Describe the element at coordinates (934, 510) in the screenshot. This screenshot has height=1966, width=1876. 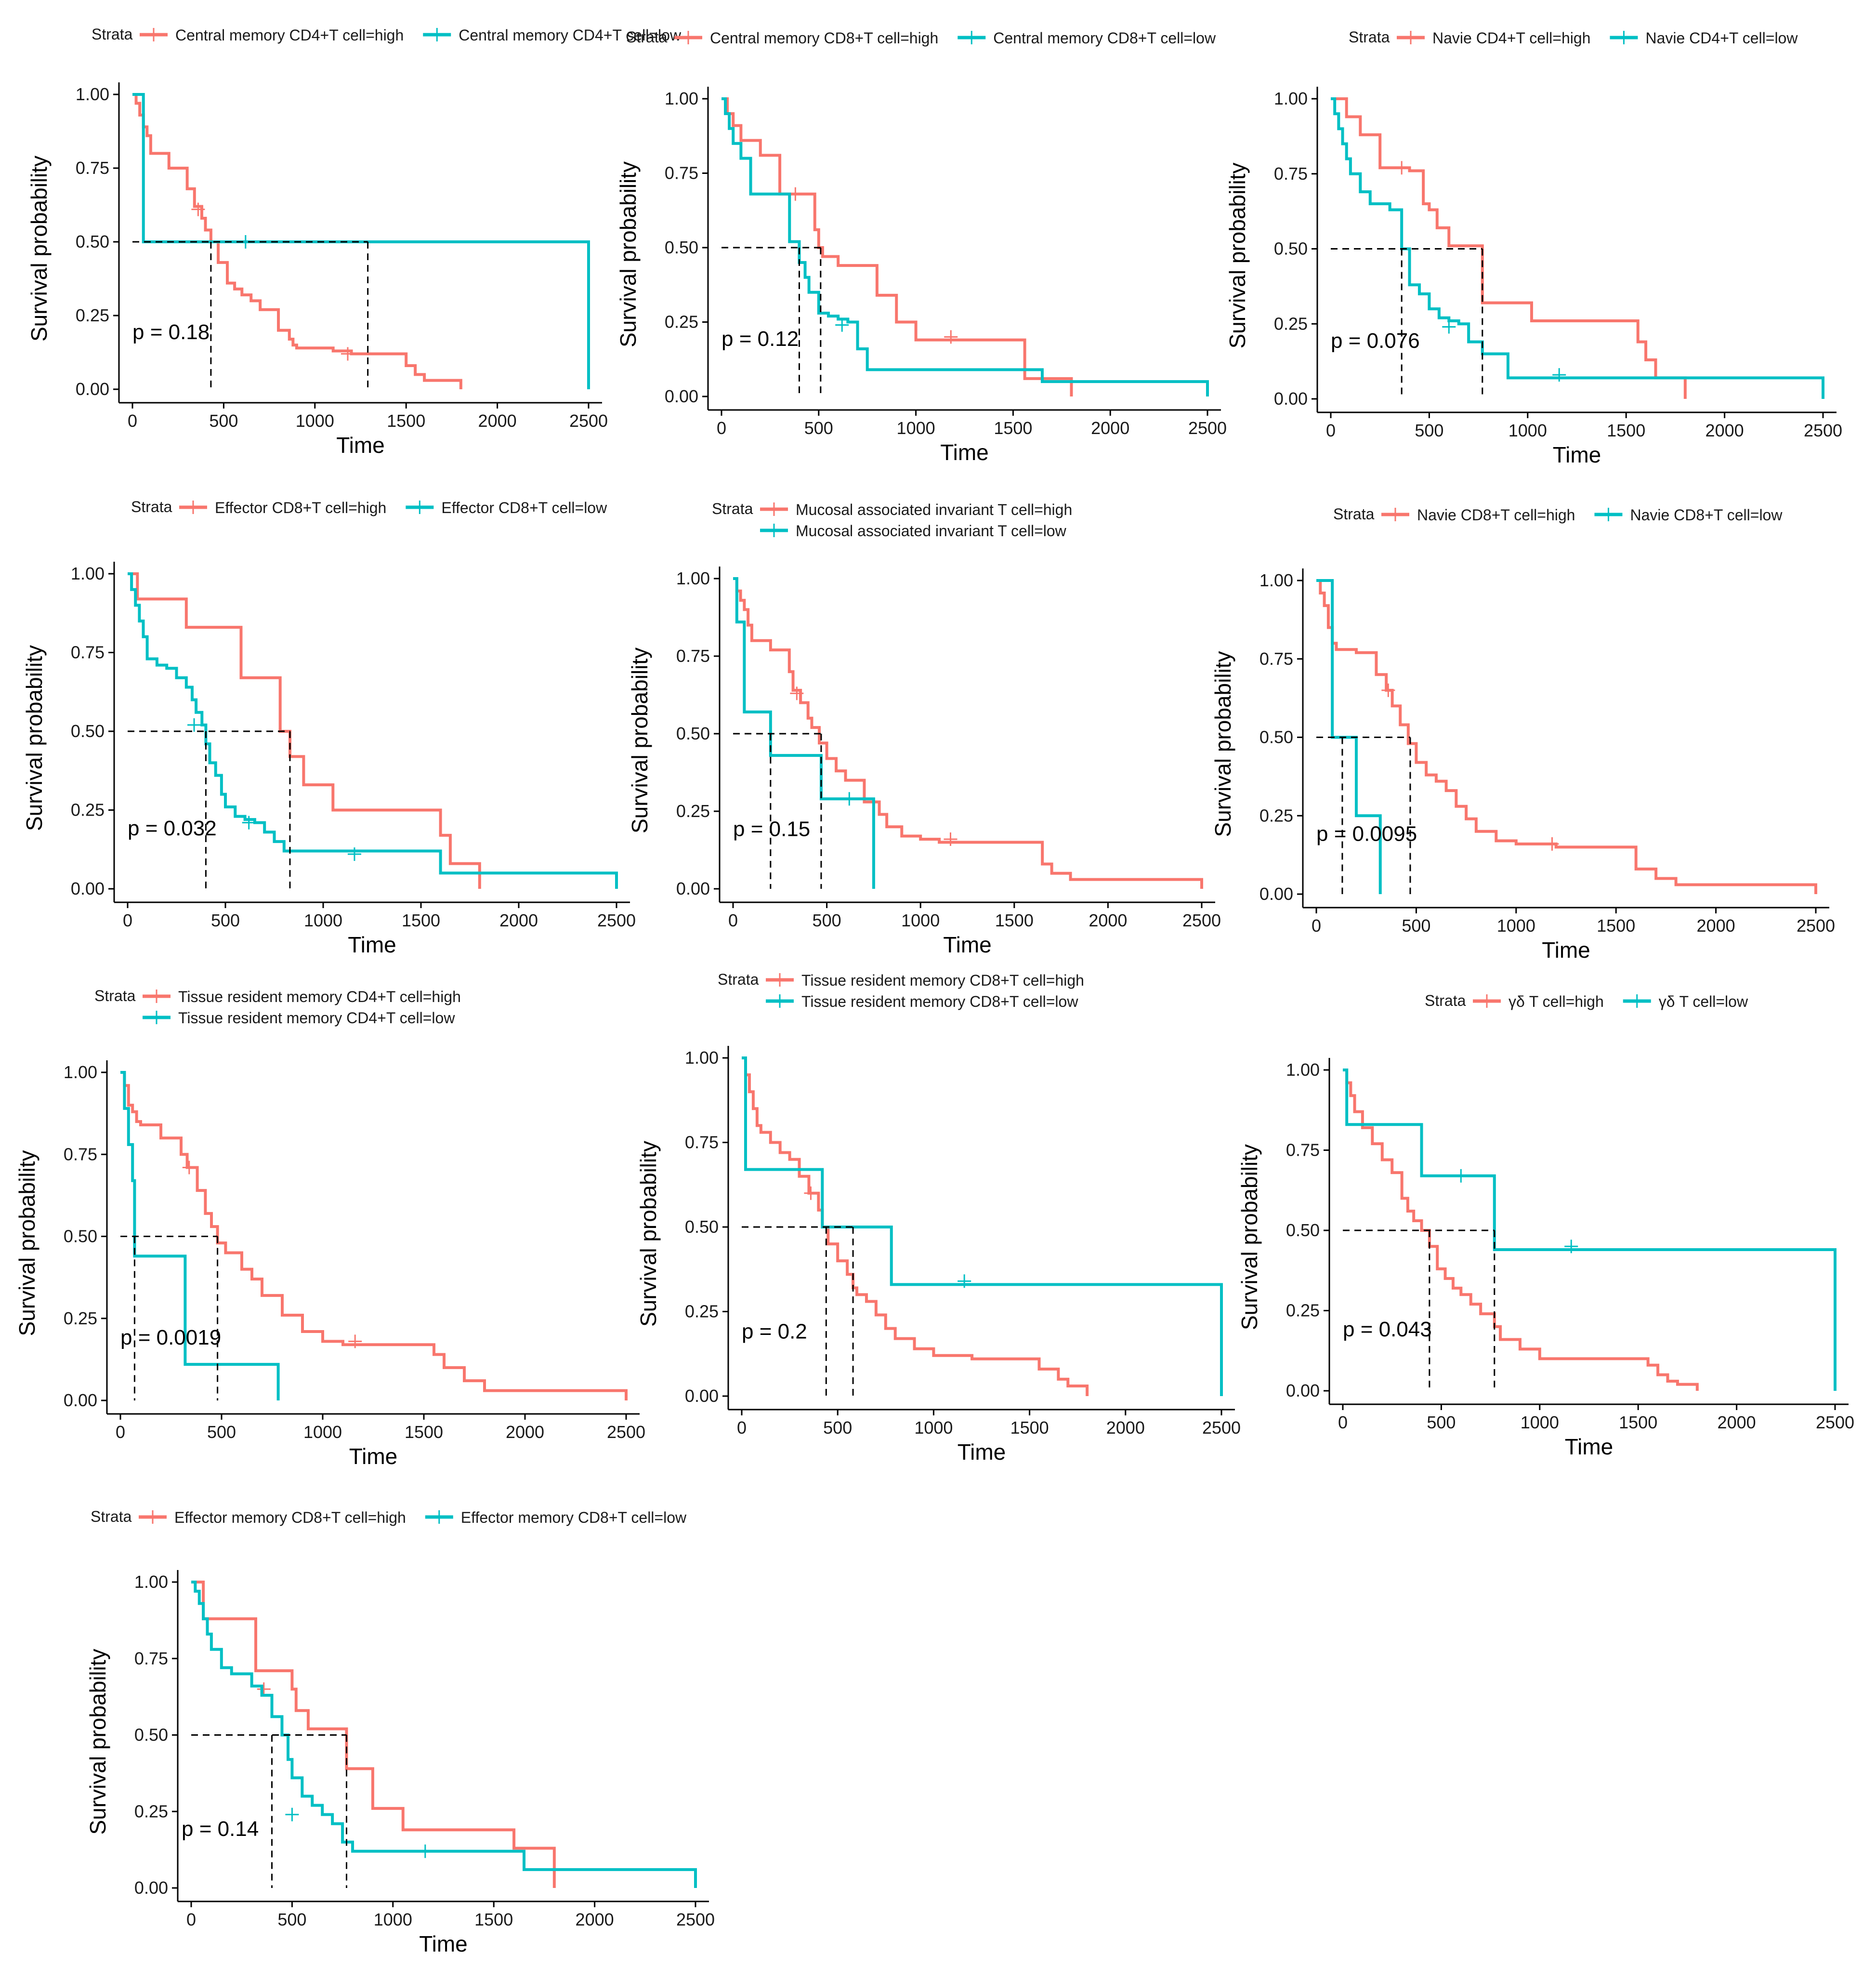
I see `legend-label-high: Mucosal associated invariant T cell=high` at that location.